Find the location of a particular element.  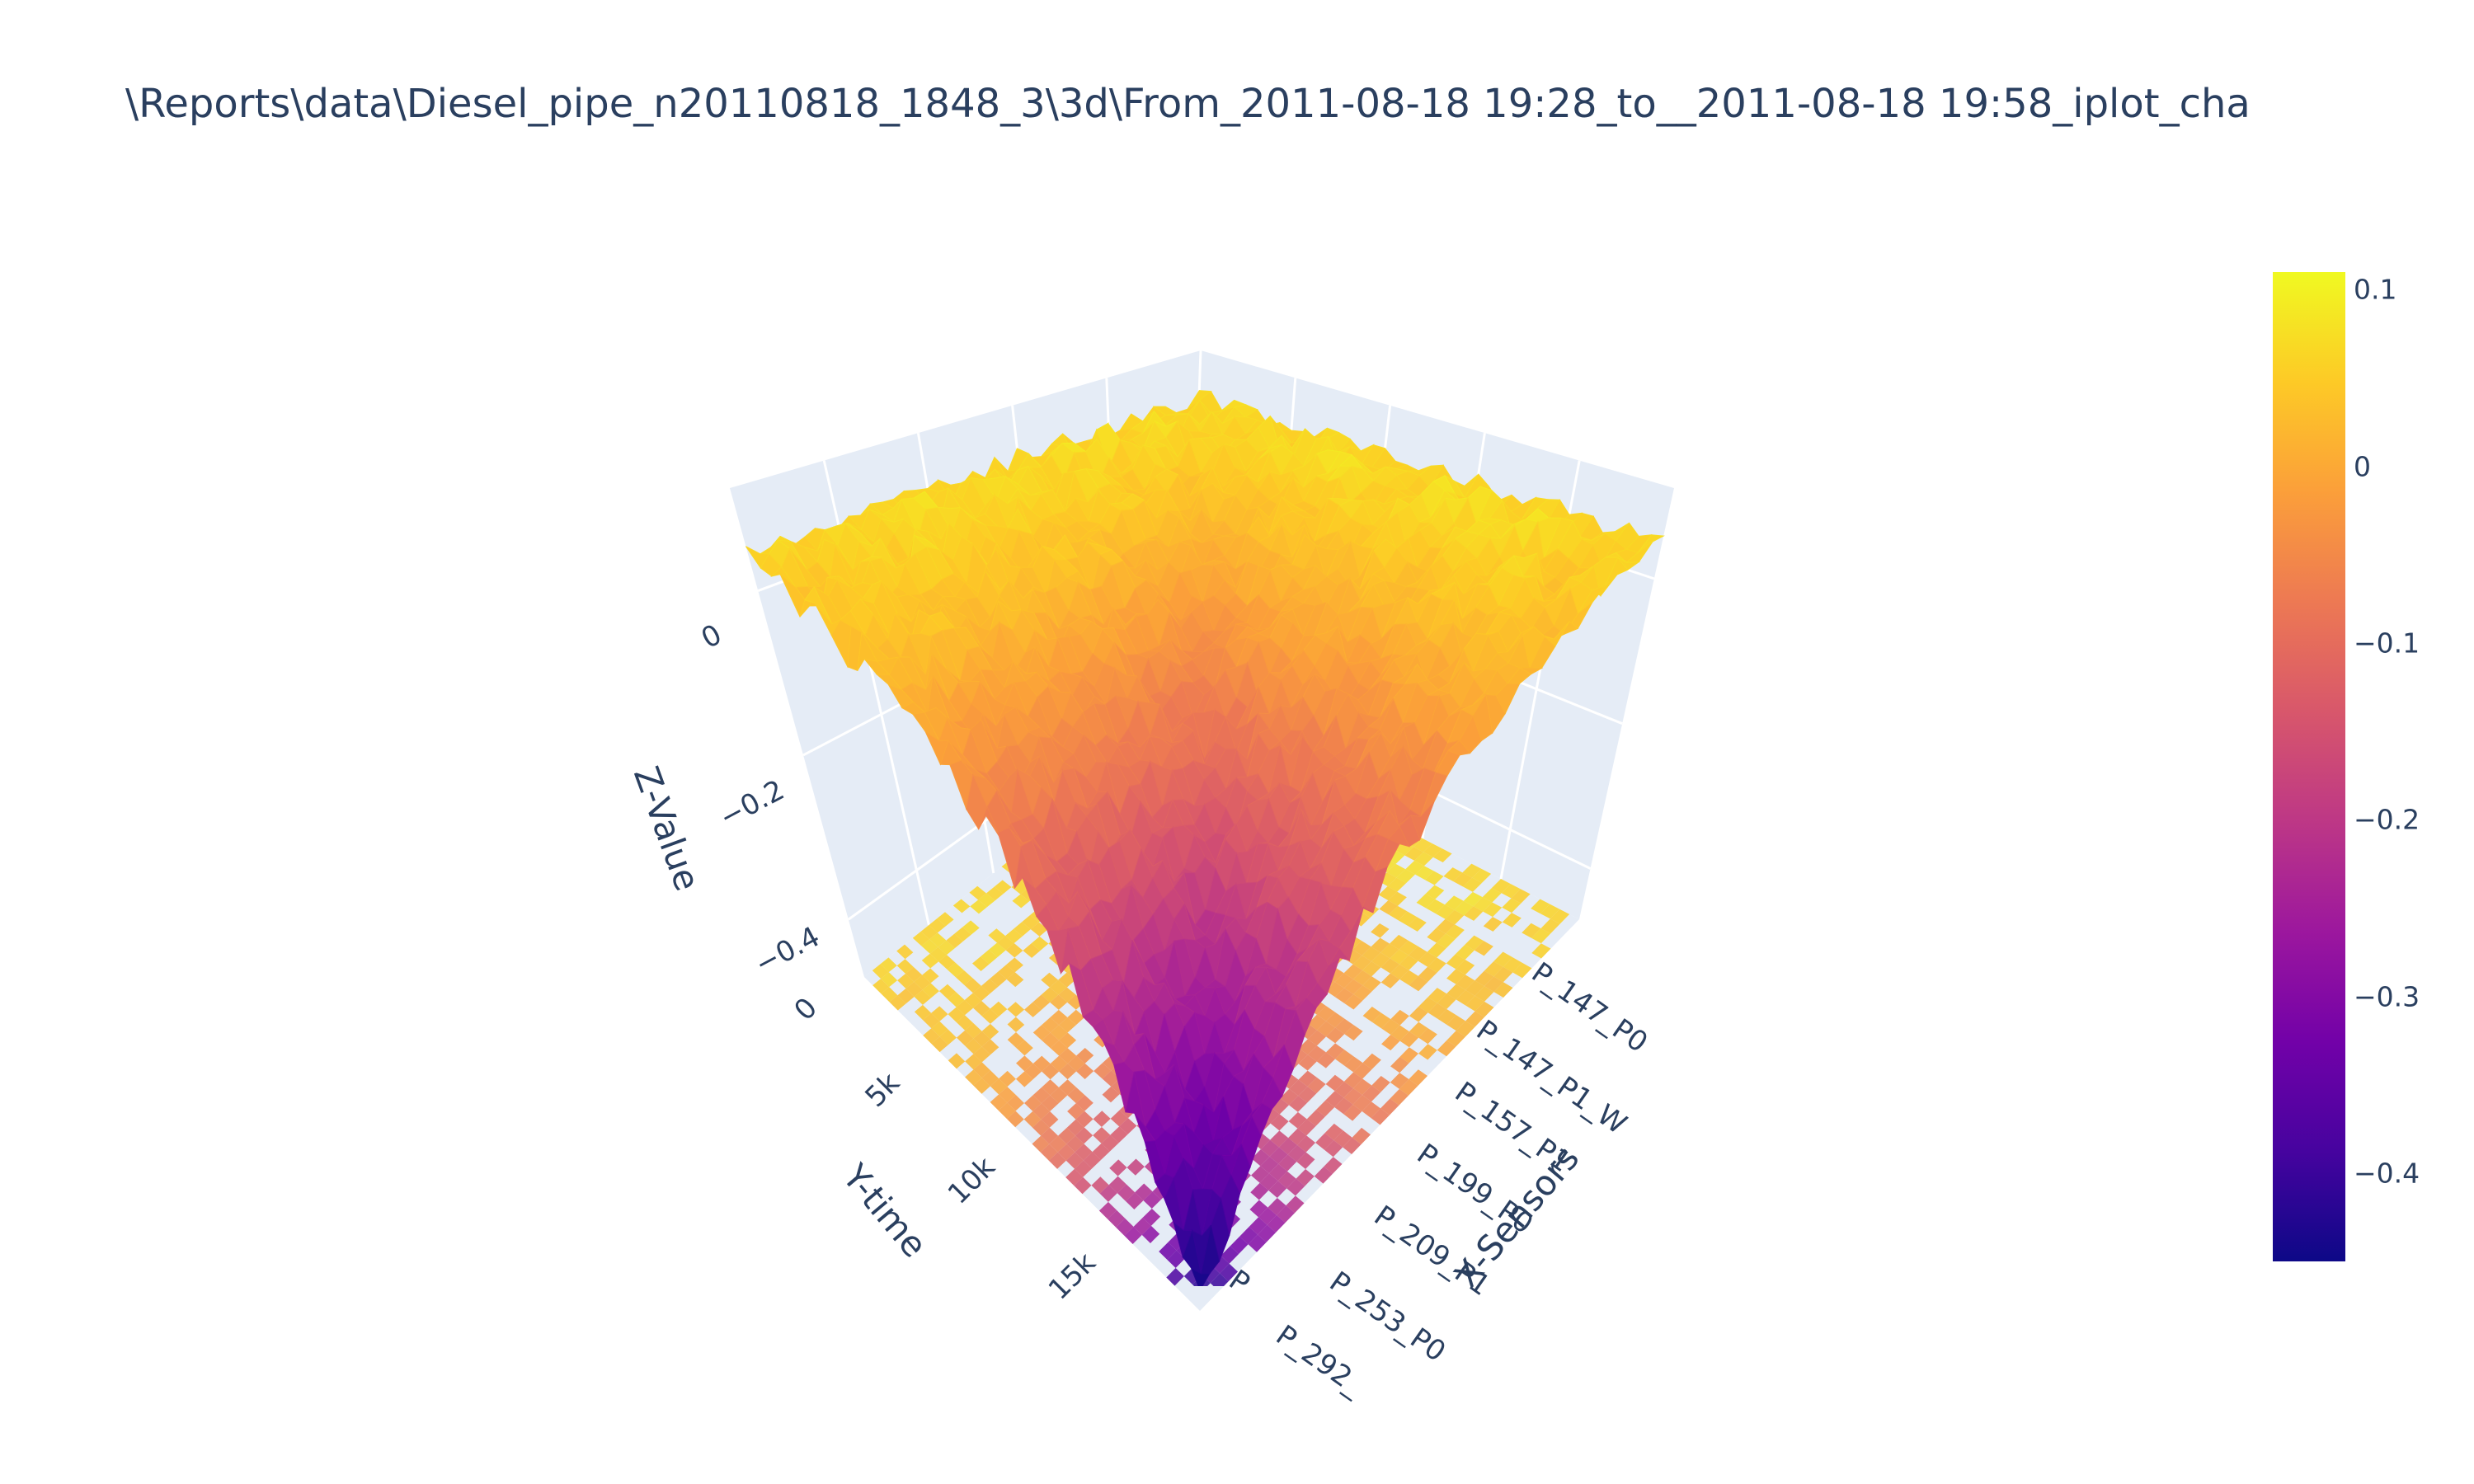

colorbar-tick-label: 0.1 is located at coordinates (2375, 290).